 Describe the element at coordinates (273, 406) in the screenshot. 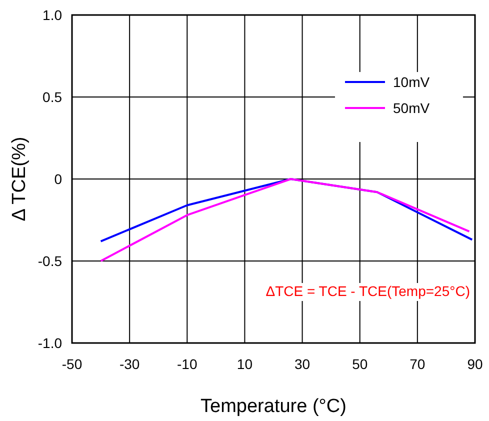

I see `x-axis-title: Temperature (°C)` at that location.